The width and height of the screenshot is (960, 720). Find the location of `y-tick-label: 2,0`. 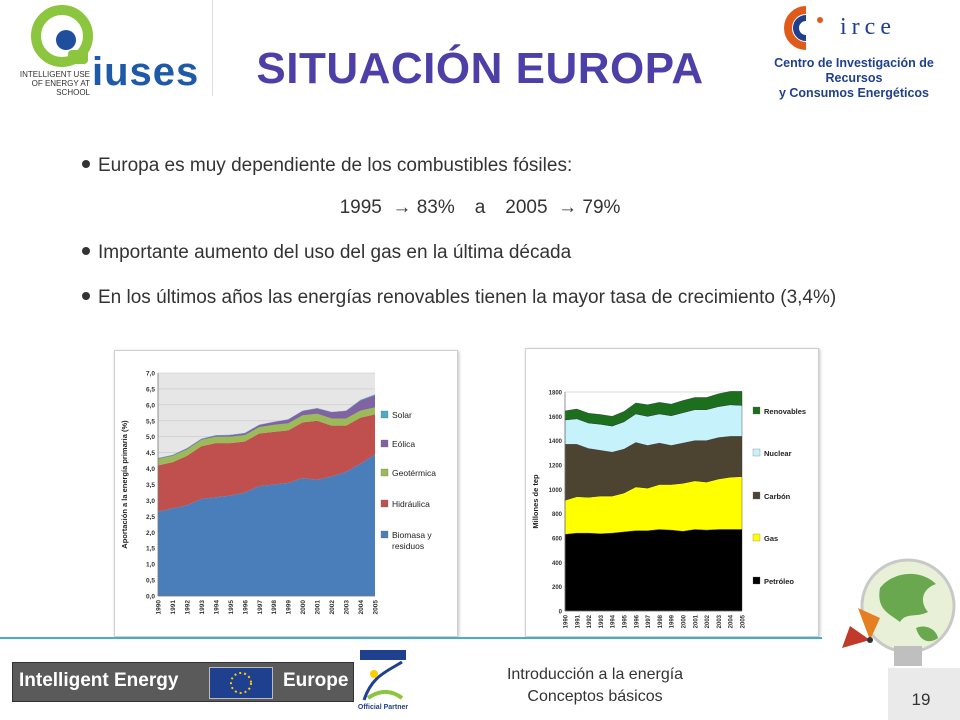

y-tick-label: 2,0 is located at coordinates (150, 533).